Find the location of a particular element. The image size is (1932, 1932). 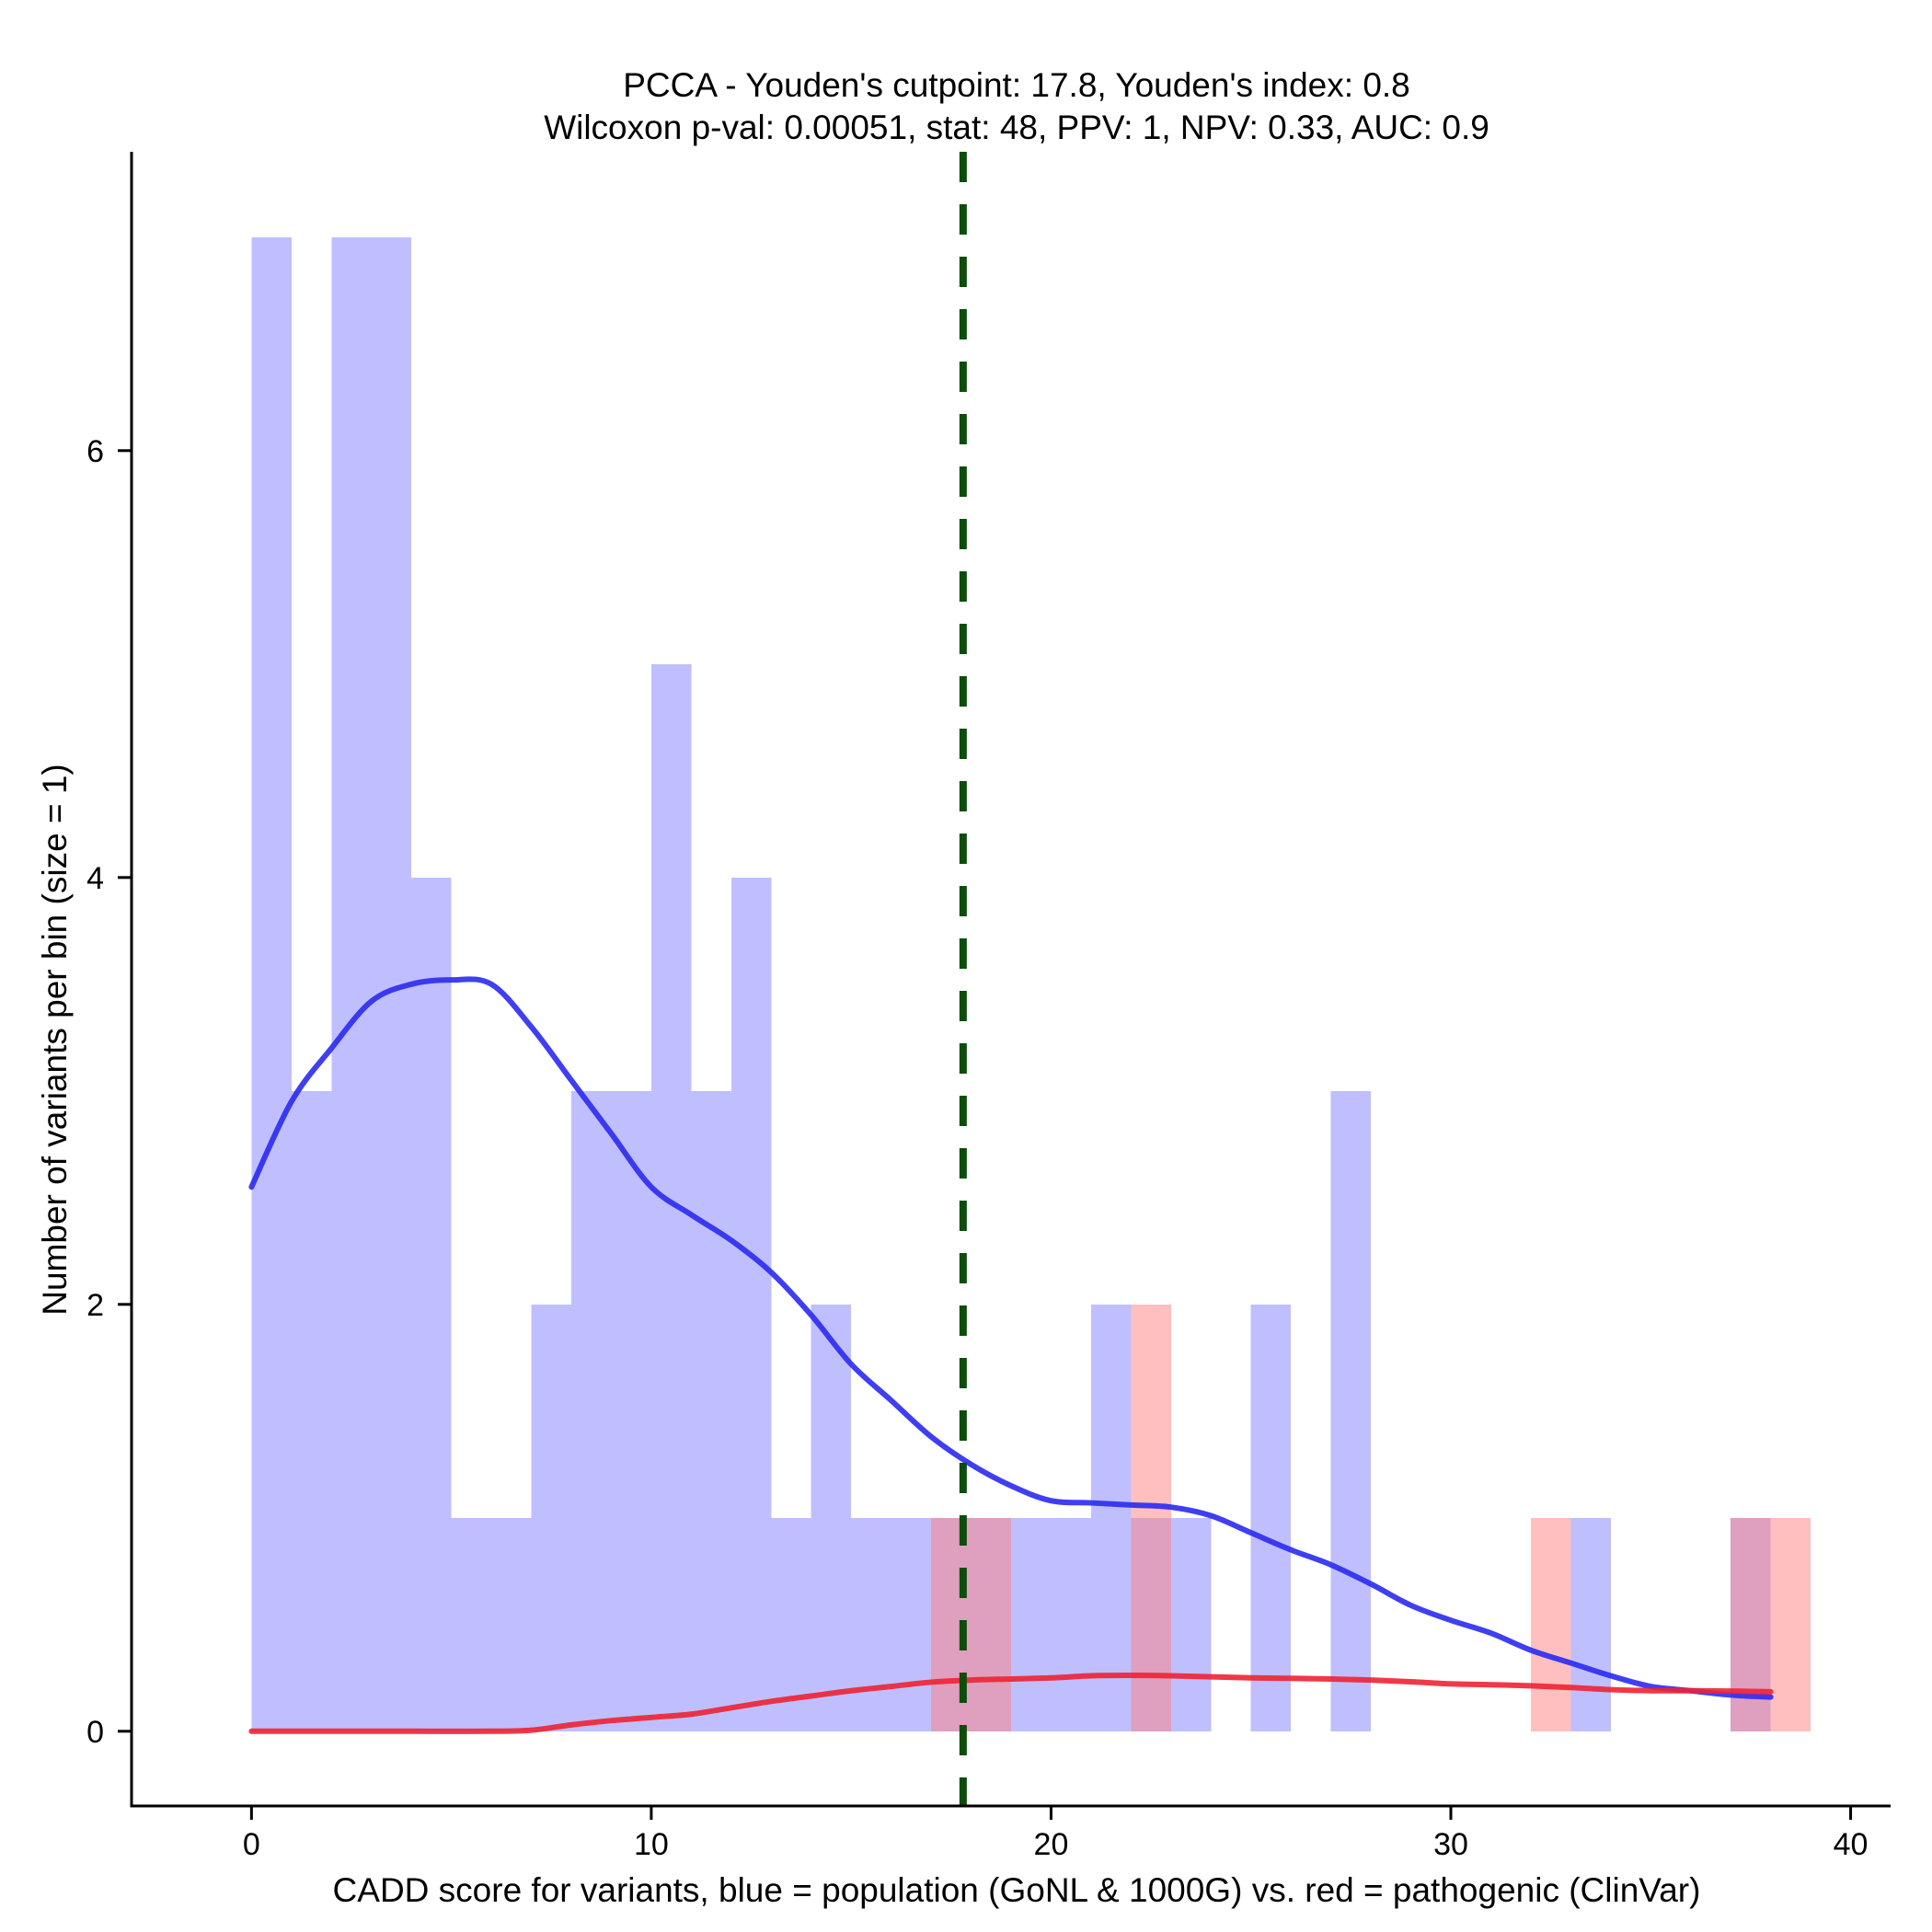

y-tick-label: 2 is located at coordinates (95, 1305).